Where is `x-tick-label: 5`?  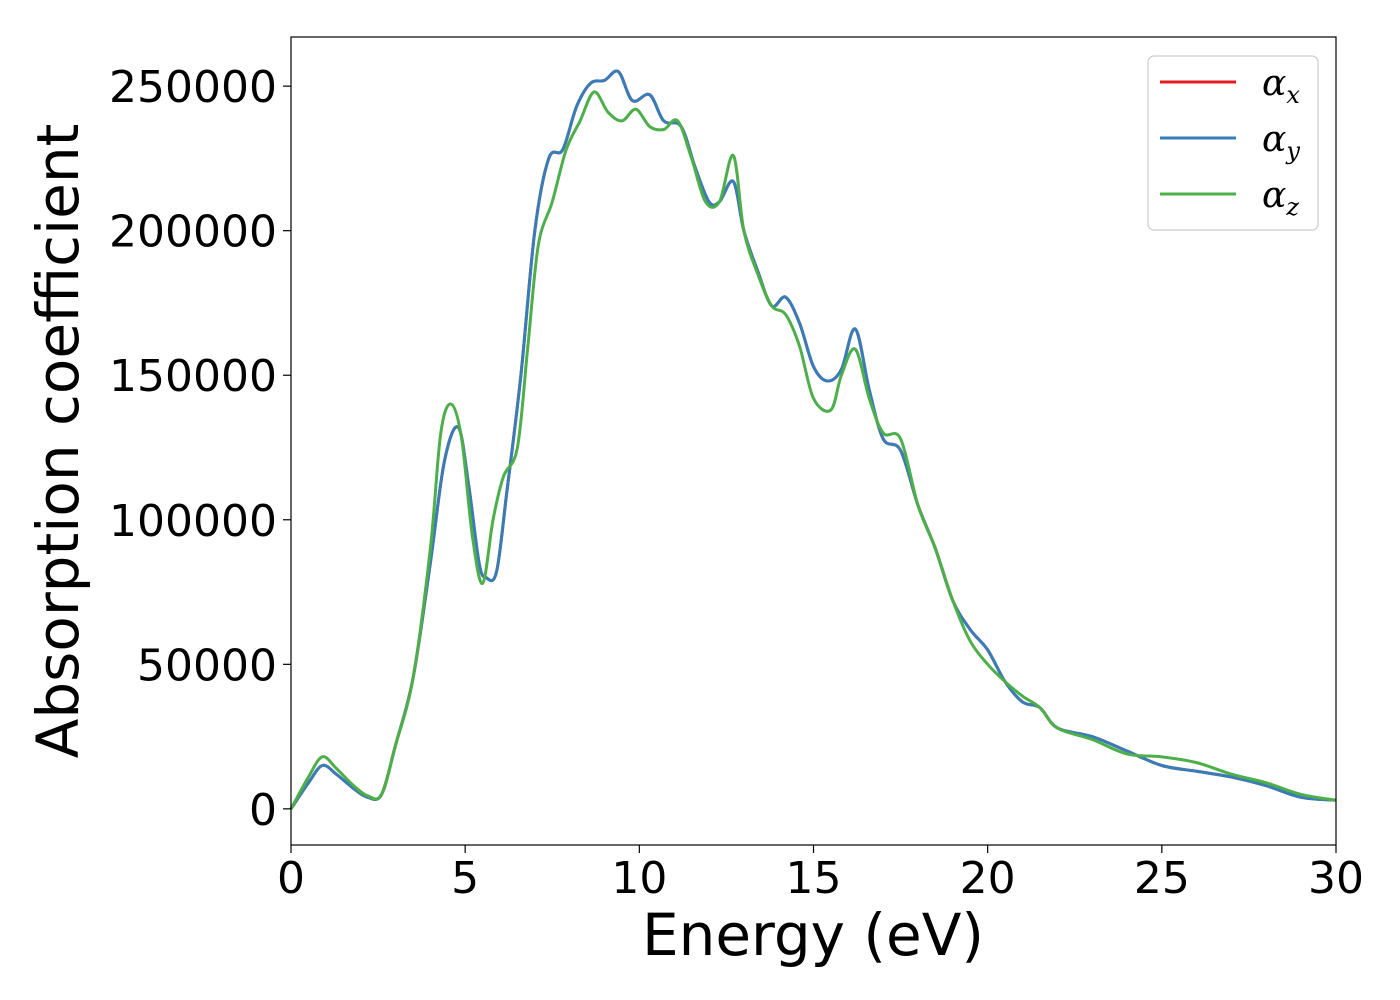
x-tick-label: 5 is located at coordinates (465, 878).